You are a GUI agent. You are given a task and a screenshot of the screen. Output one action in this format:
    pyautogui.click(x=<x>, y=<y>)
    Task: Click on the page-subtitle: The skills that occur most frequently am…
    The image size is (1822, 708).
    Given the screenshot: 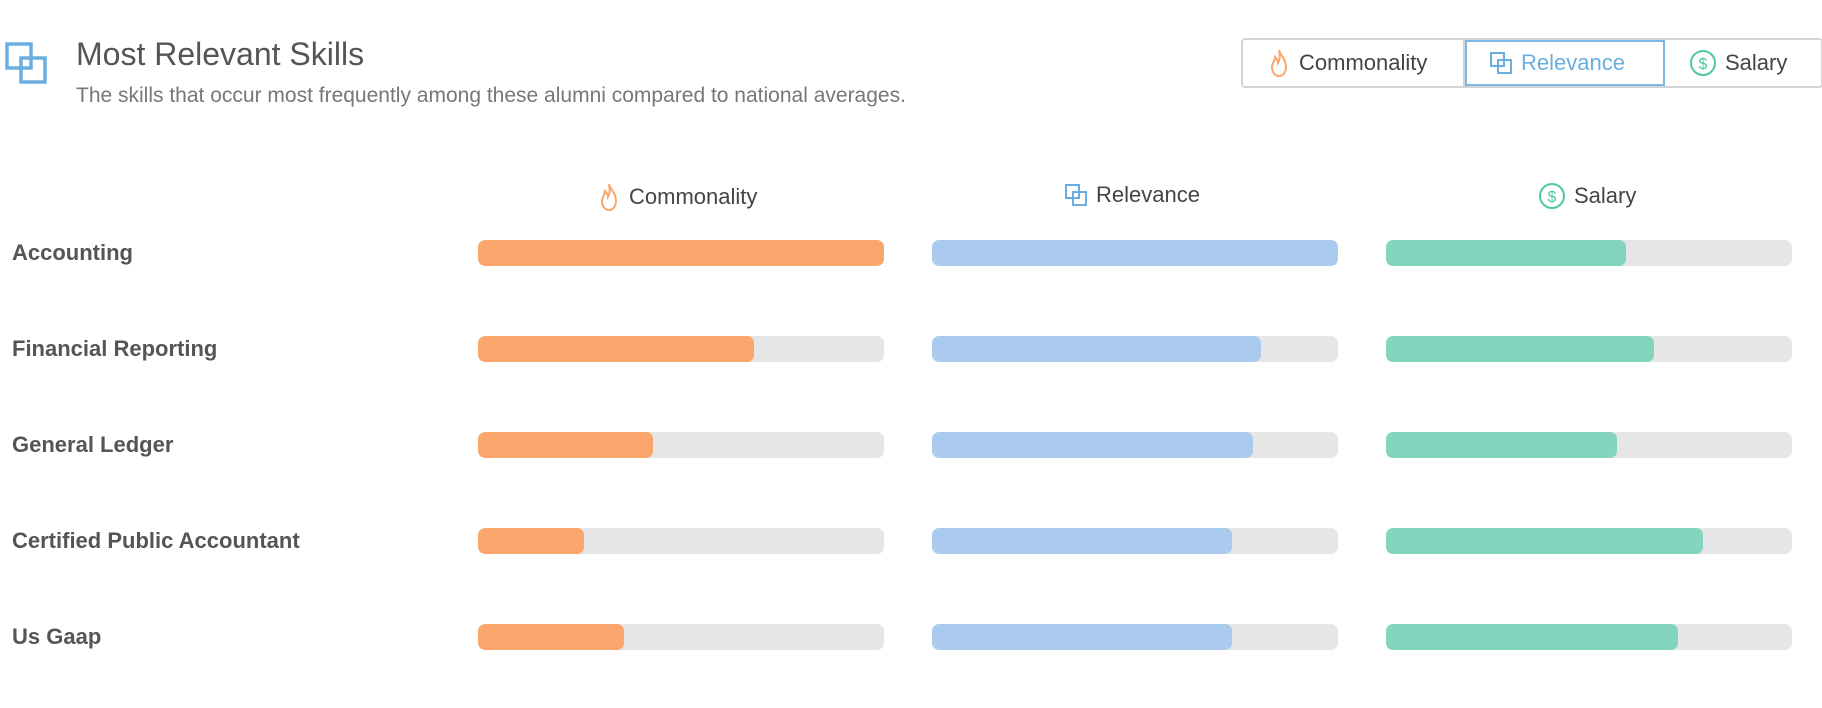 What is the action you would take?
    pyautogui.click(x=491, y=95)
    